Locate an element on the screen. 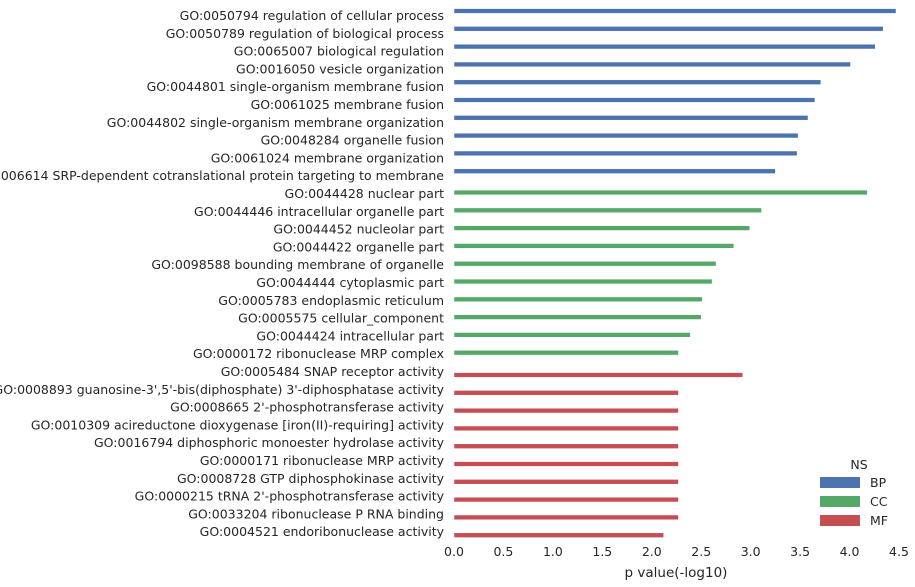 The image size is (915, 587). category-label: GO:0044428 nuclear part is located at coordinates (365, 193).